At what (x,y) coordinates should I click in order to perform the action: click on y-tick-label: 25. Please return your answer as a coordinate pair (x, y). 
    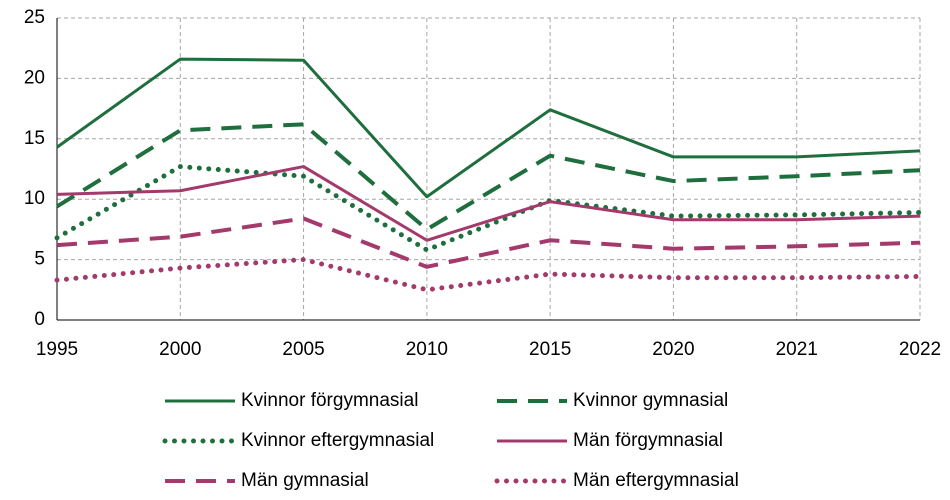
    Looking at the image, I should click on (34, 17).